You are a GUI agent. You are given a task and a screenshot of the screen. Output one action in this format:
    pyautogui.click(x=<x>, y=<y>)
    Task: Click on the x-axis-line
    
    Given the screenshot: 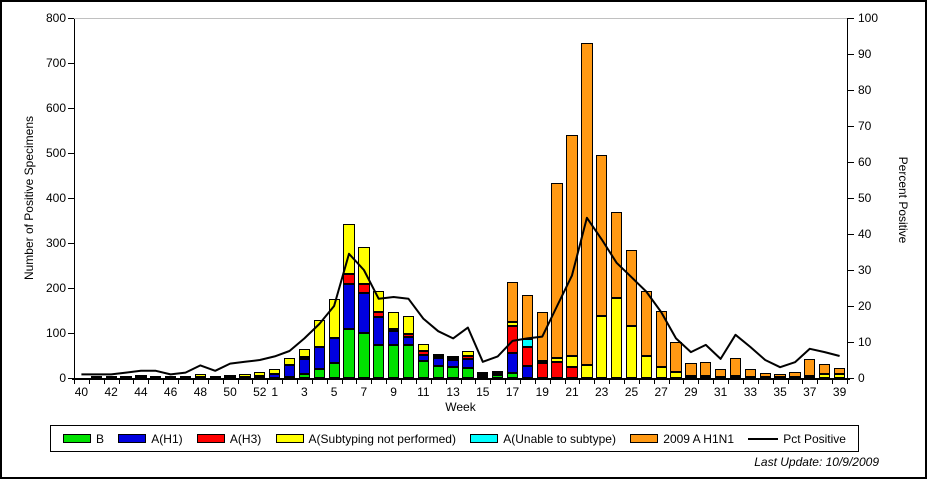 What is the action you would take?
    pyautogui.click(x=461, y=379)
    